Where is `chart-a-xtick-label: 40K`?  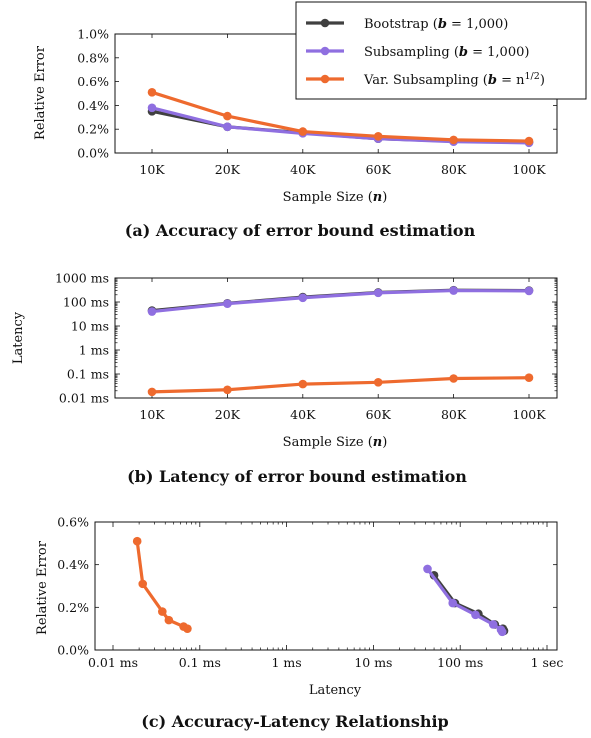
chart-a-xtick-label: 40K is located at coordinates (303, 169).